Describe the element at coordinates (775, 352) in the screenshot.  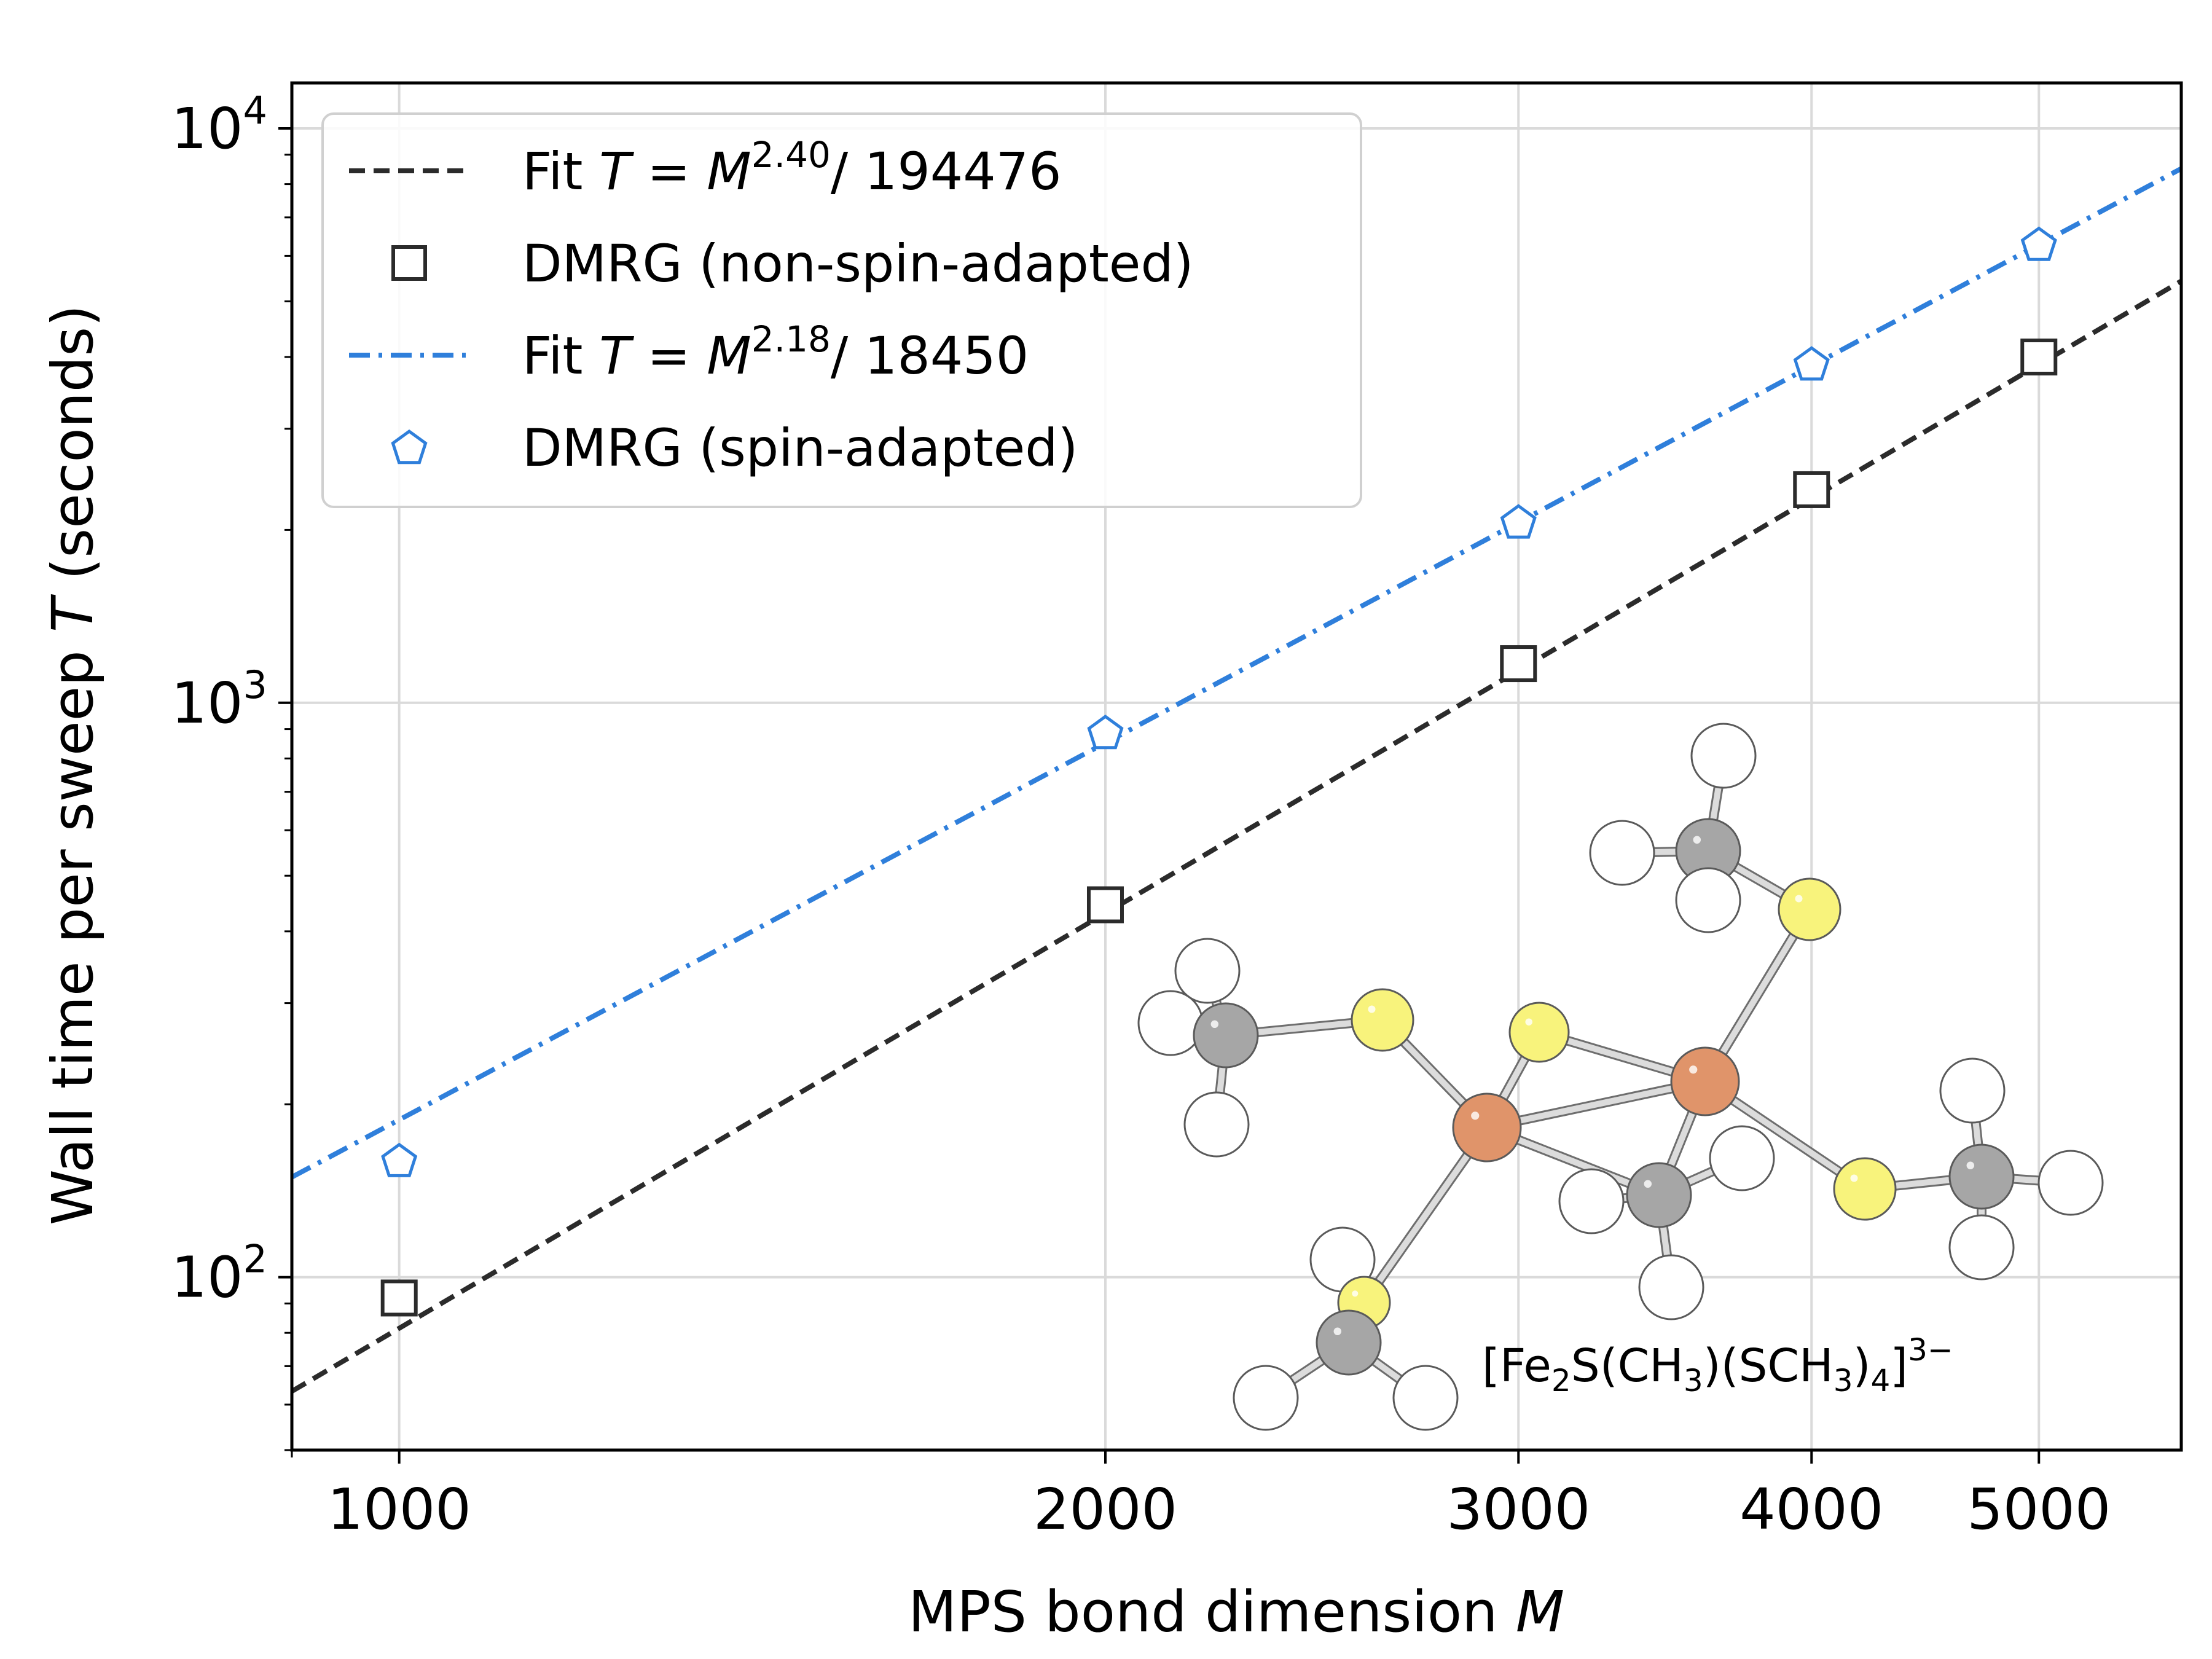
I see `legend-label-fit-spin: Fit T = M2.18/ 18450` at that location.